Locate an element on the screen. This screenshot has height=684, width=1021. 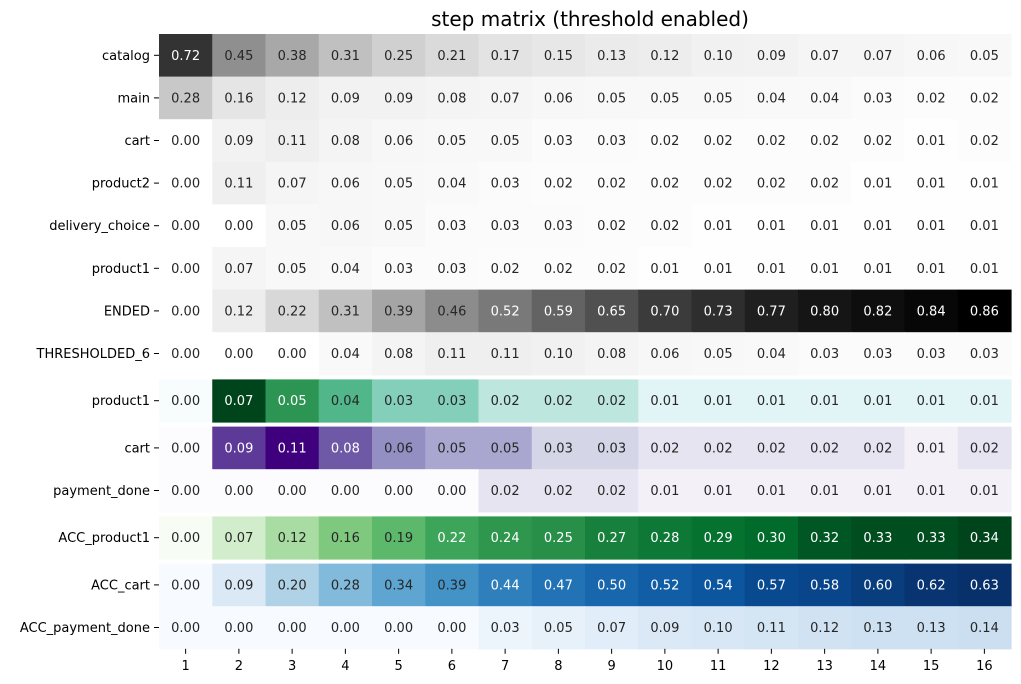
cell-value-label: 0.44 is located at coordinates (505, 585).